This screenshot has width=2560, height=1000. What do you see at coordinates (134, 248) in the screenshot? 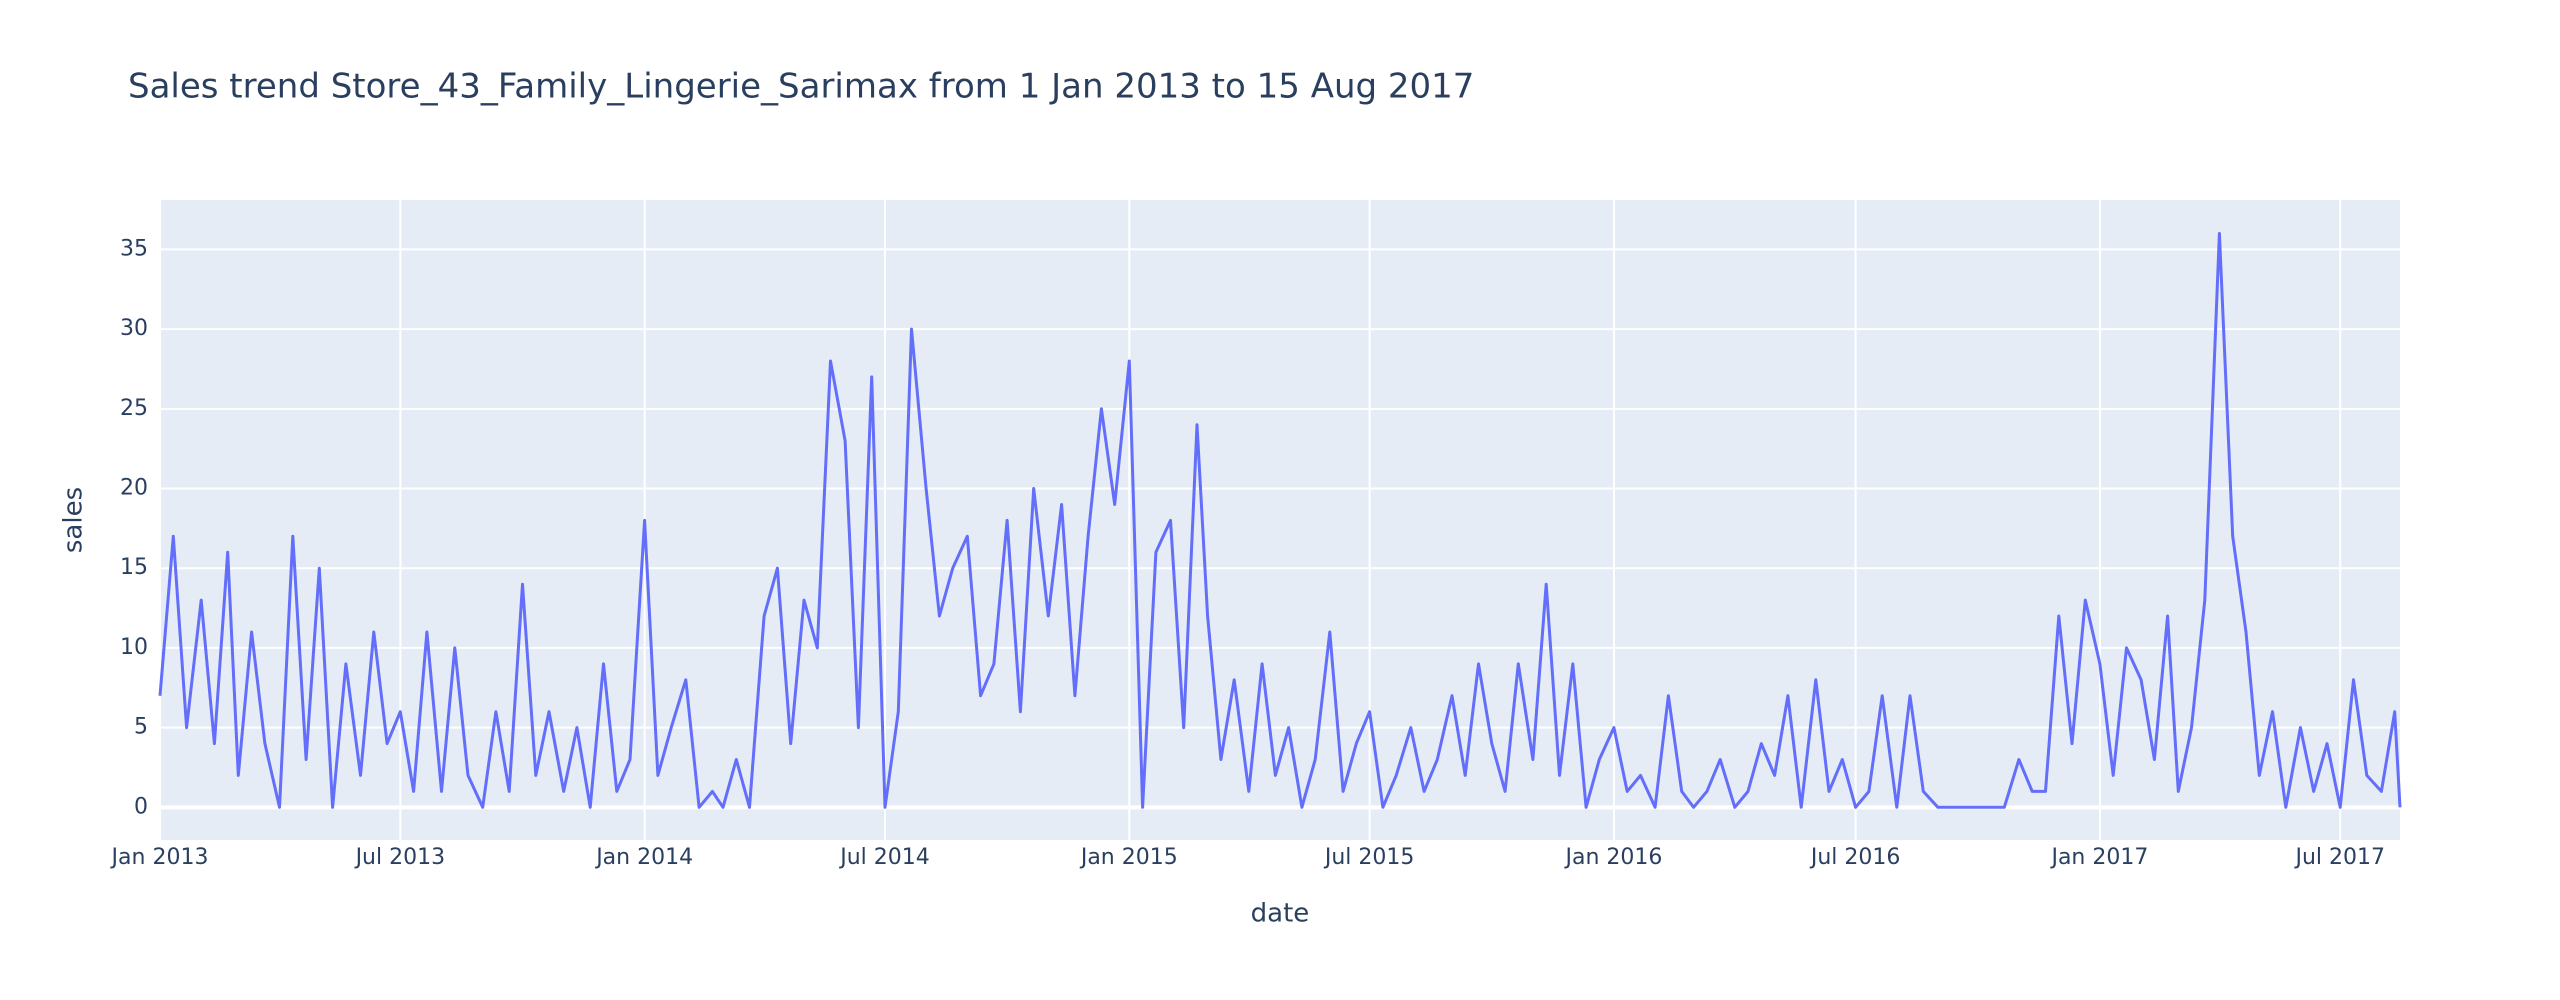
I see `y-tick-label: 35` at bounding box center [134, 248].